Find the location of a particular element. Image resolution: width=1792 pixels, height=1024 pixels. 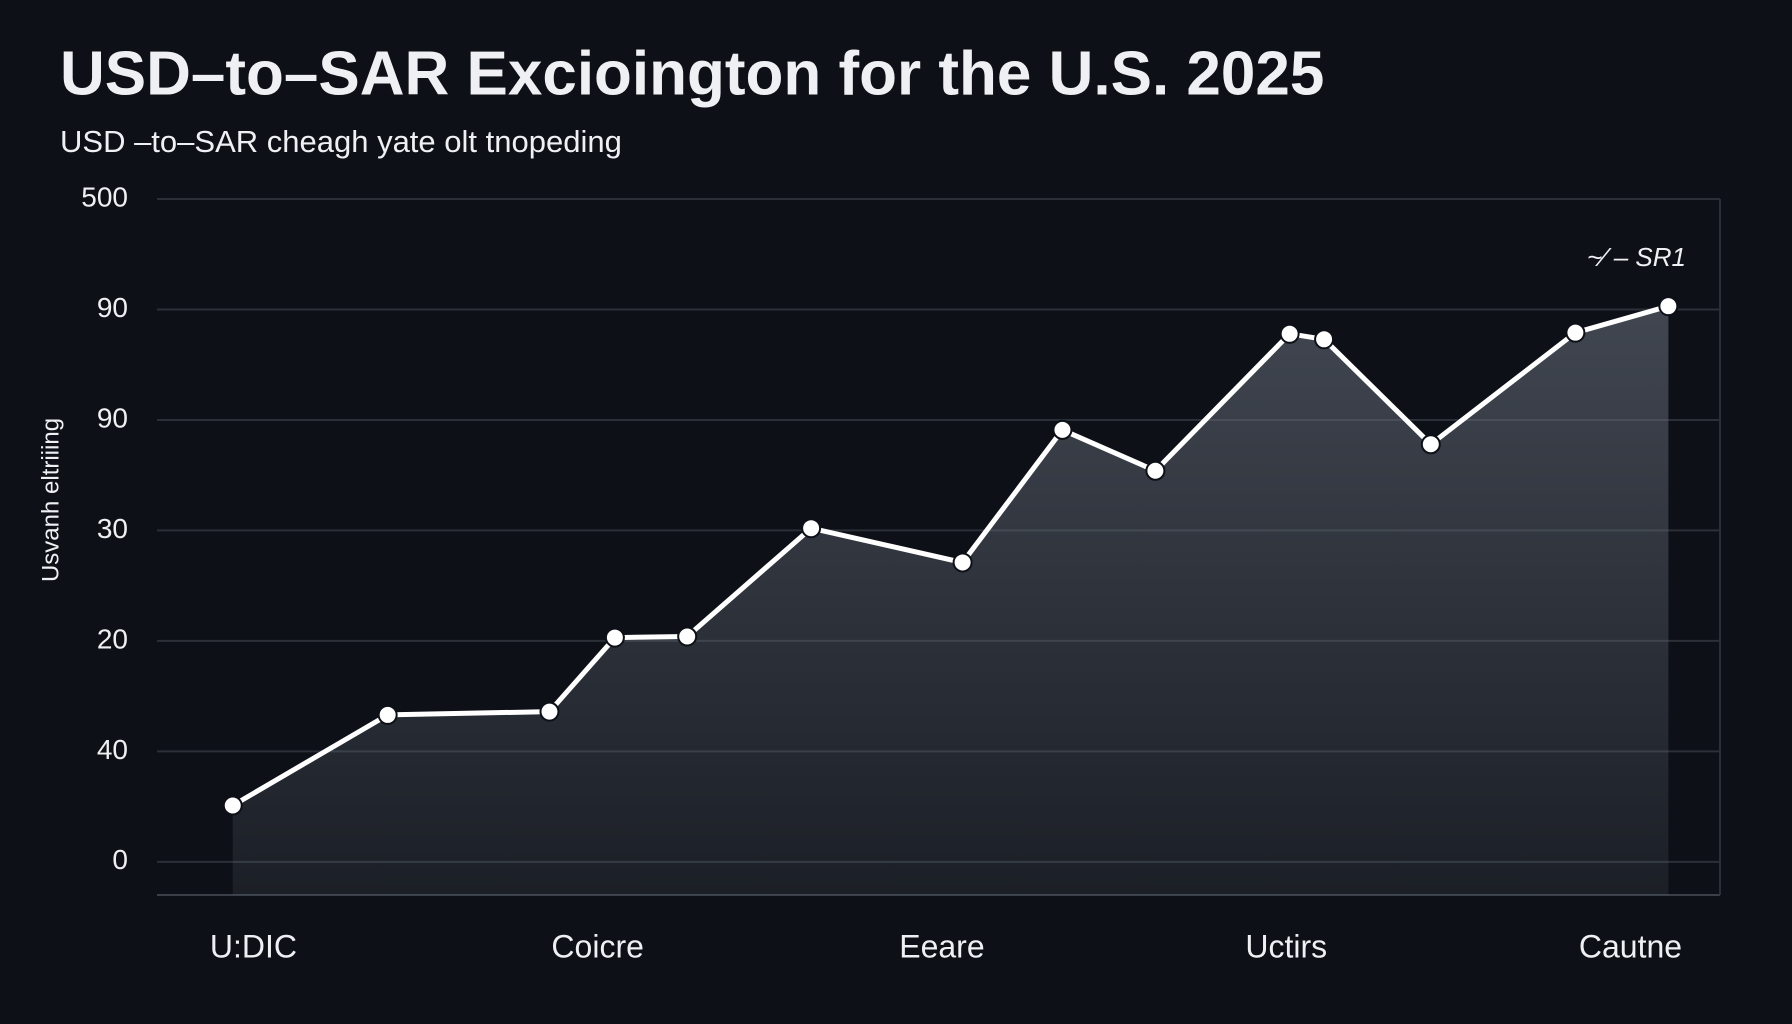

y-tick-label: 500 is located at coordinates (104, 196).